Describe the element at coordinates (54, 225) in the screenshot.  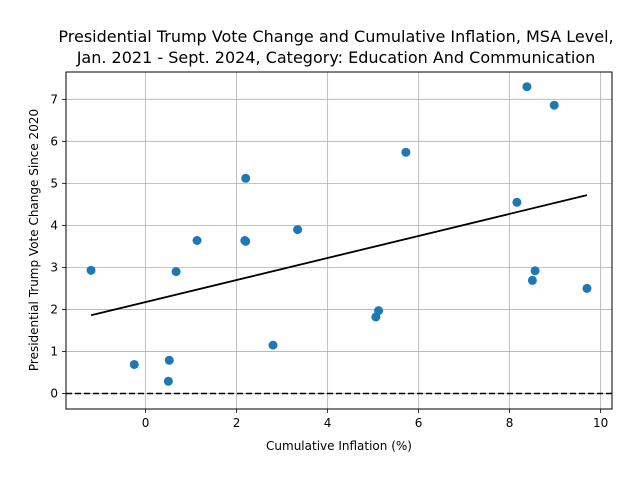
I see `y-tick-label: 4` at that location.